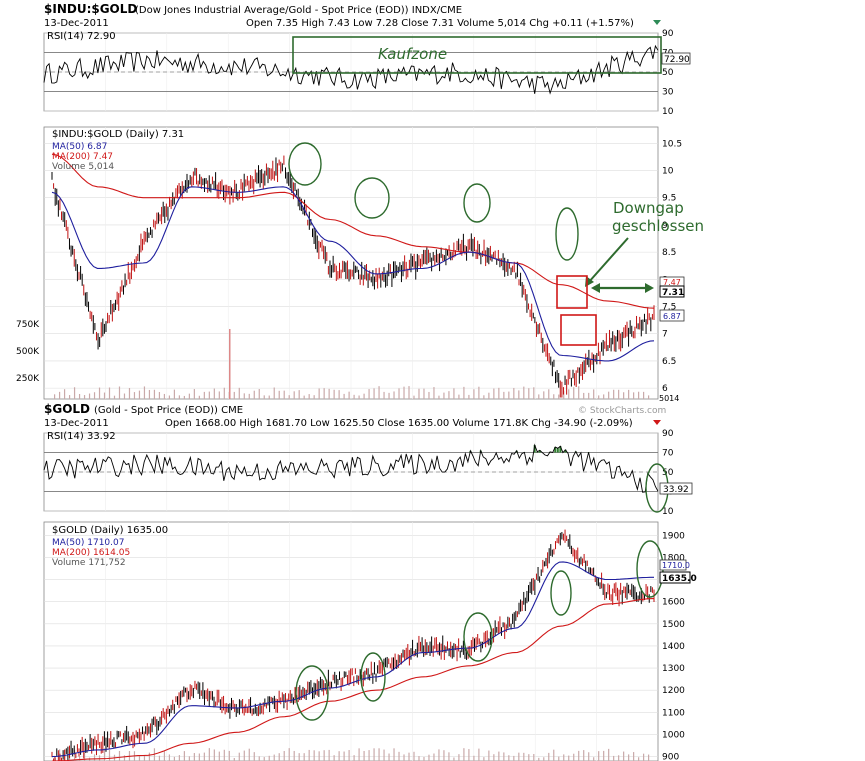  Describe the element at coordinates (673, 603) in the screenshot. I see `bottom-price-tick-label: 1600` at that location.